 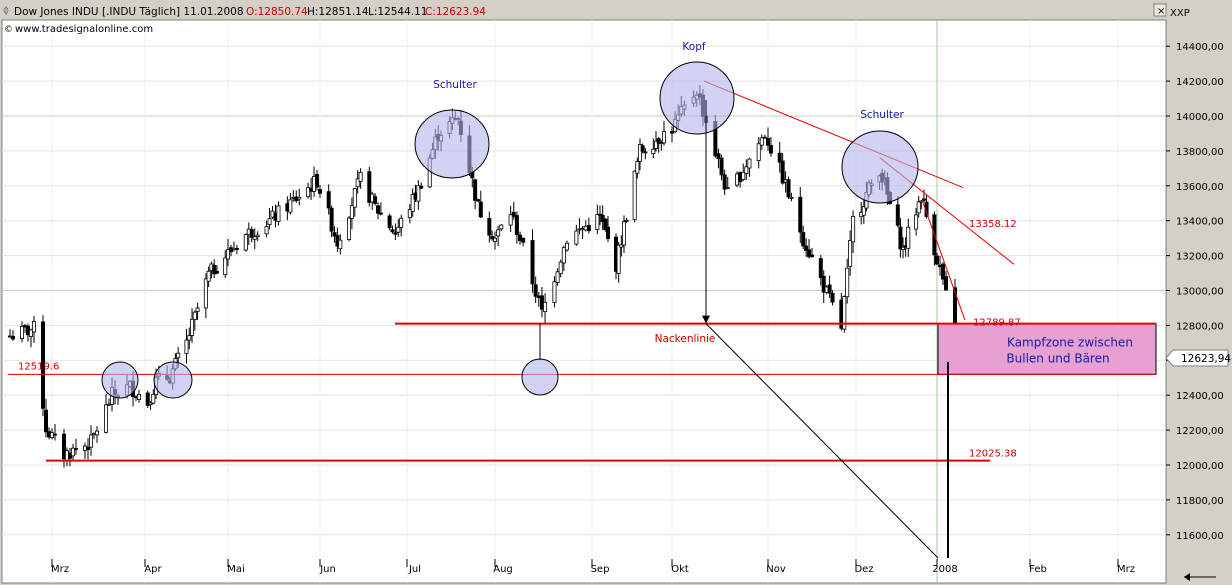 What do you see at coordinates (1187, 577) in the screenshot?
I see `arrow-left-icon` at bounding box center [1187, 577].